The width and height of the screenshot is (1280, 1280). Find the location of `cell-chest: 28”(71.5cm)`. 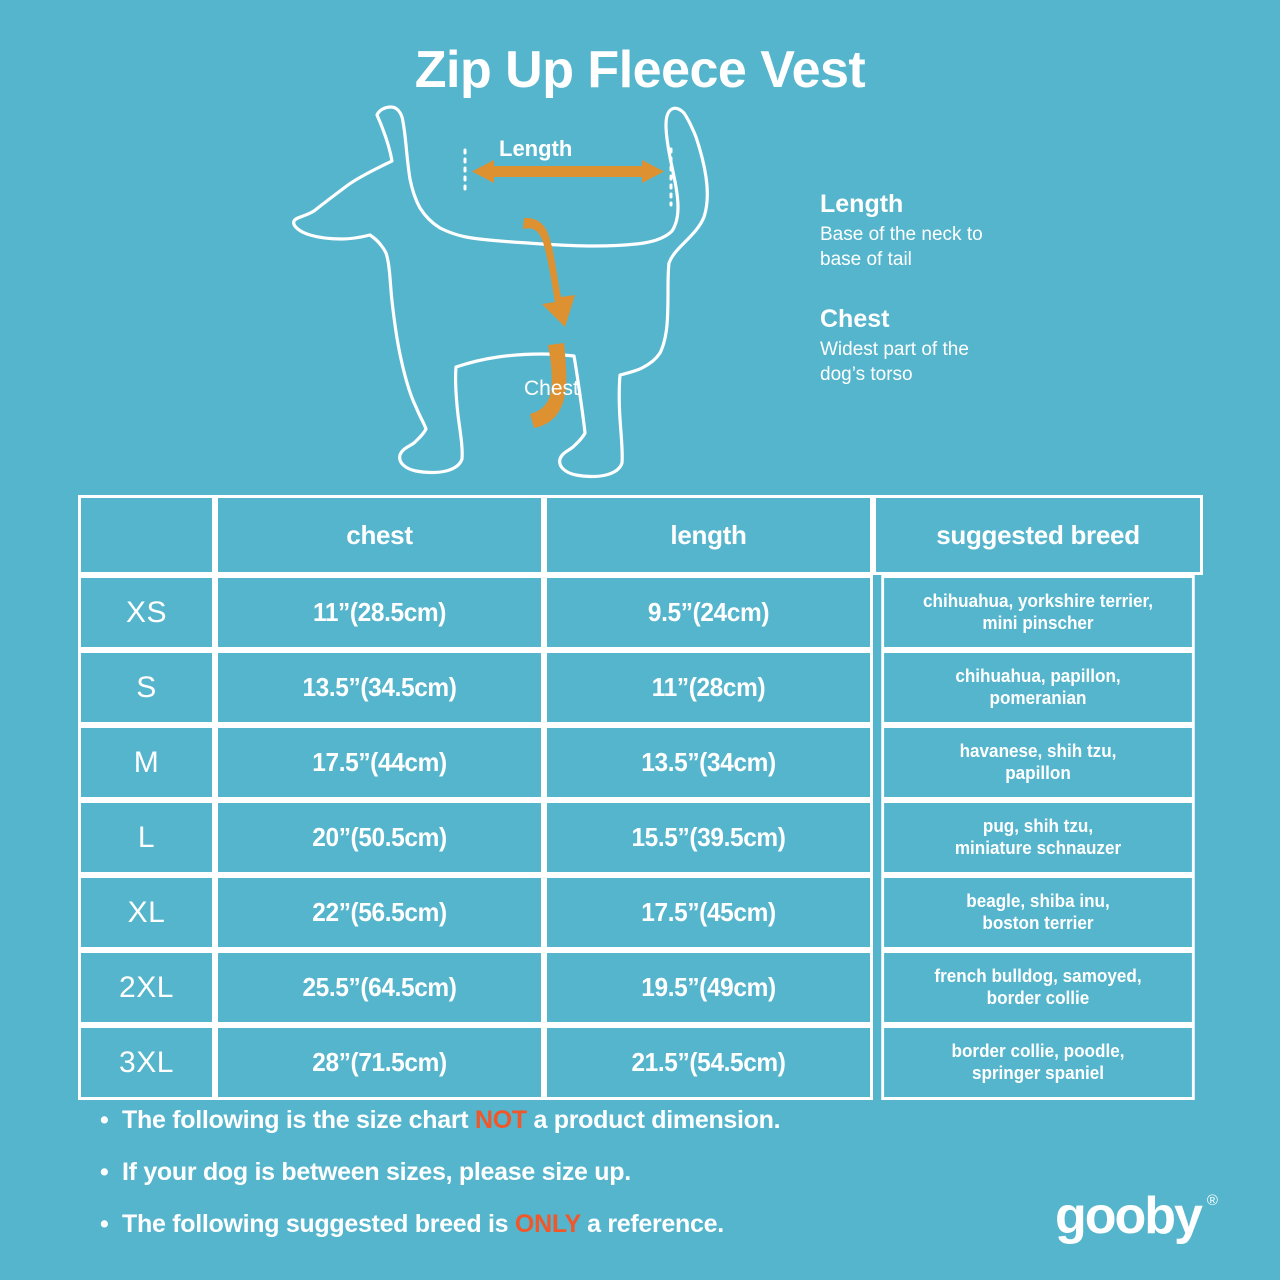

cell-chest: 28”(71.5cm) is located at coordinates (379, 1062).